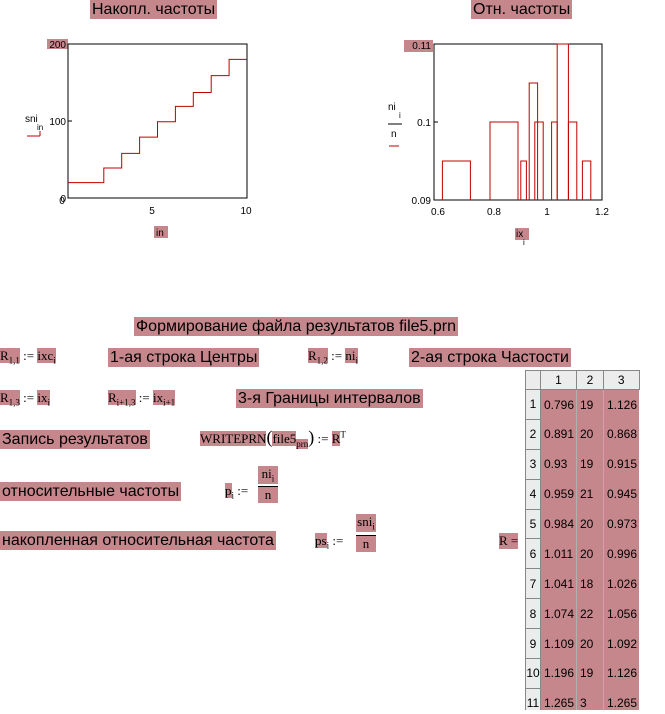 Image resolution: width=665 pixels, height=714 pixels. What do you see at coordinates (57, 122) in the screenshot?
I see `y-tick-label: 100` at bounding box center [57, 122].